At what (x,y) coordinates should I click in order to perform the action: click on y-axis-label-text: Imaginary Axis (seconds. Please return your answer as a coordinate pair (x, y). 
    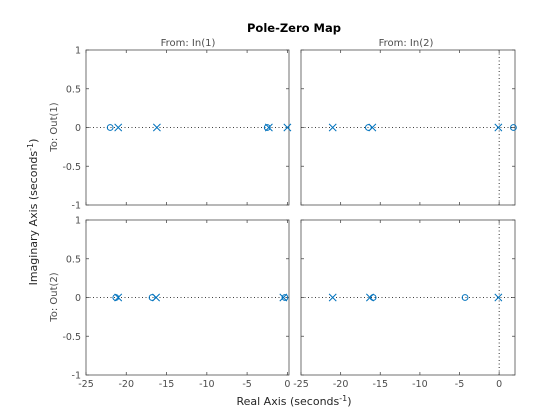
    Looking at the image, I should click on (33, 218).